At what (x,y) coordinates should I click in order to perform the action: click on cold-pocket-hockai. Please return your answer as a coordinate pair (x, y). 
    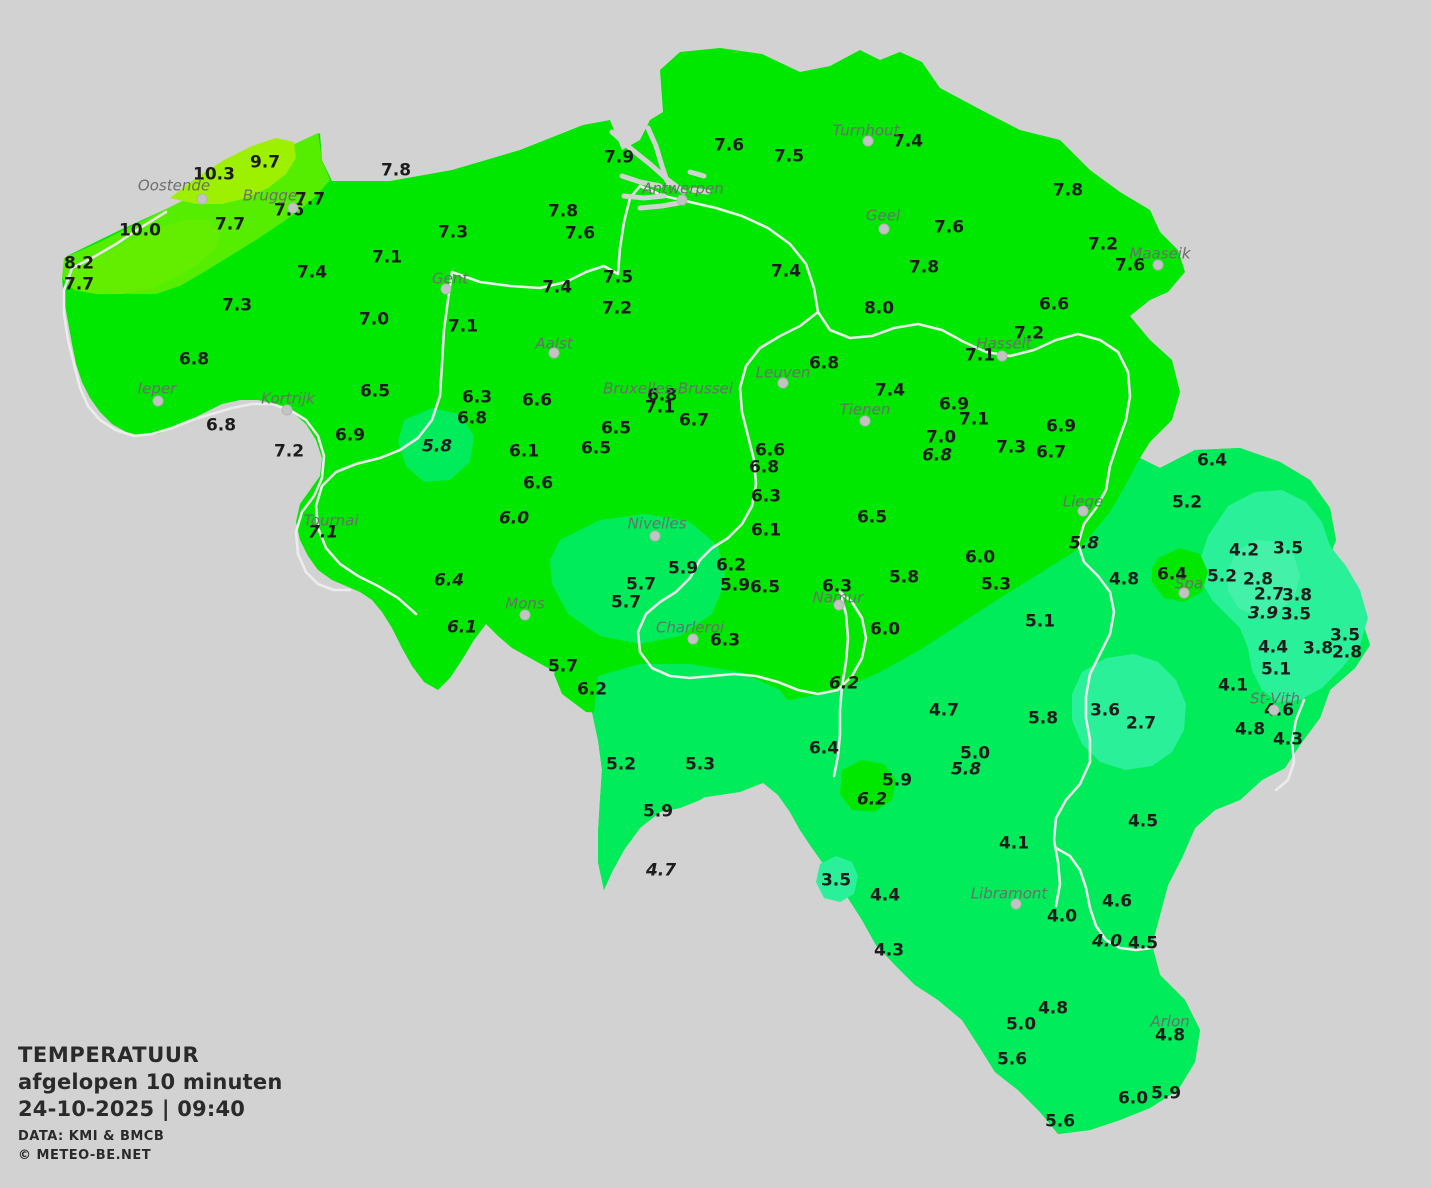
    Looking at the image, I should click on (1129, 712).